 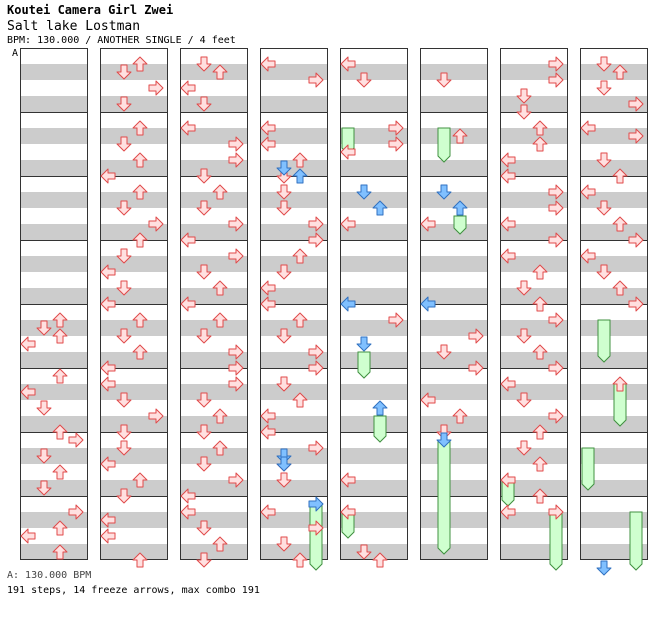 I want to click on chart-meta: BPM: 130.000 / ANOTHER SINGLE / 4 feet, so click(x=121, y=40).